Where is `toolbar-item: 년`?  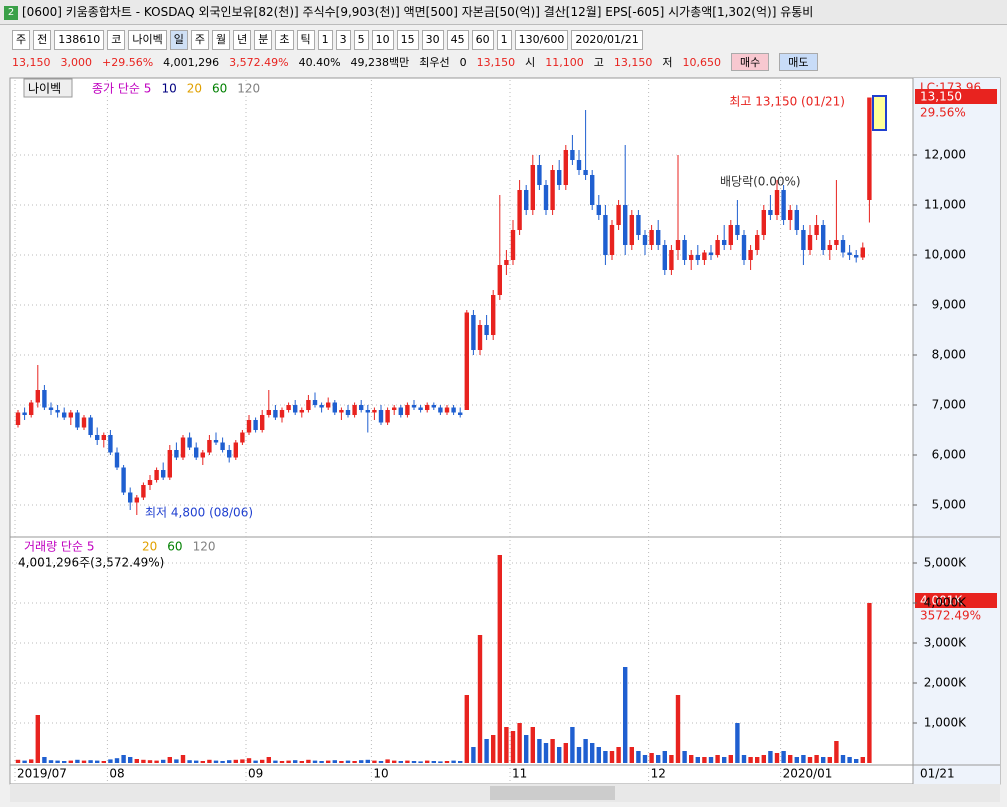
toolbar-item: 년 is located at coordinates (242, 40).